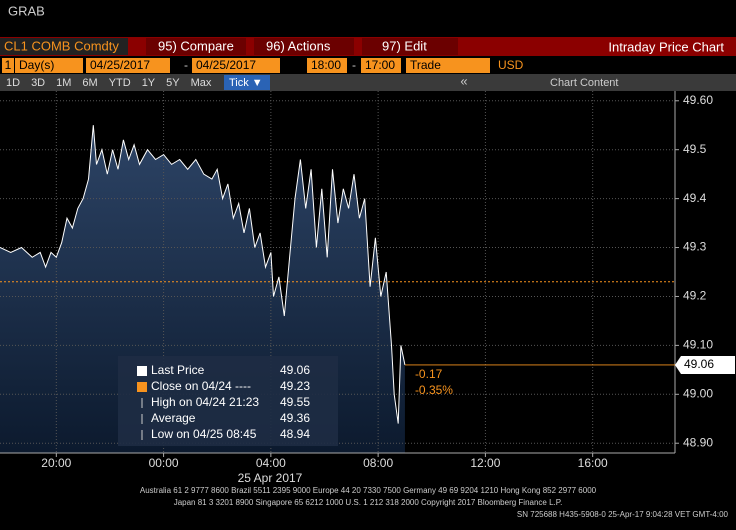 This screenshot has height=530, width=736. Describe the element at coordinates (378, 463) in the screenshot. I see `x-tick-label: 08:00` at that location.